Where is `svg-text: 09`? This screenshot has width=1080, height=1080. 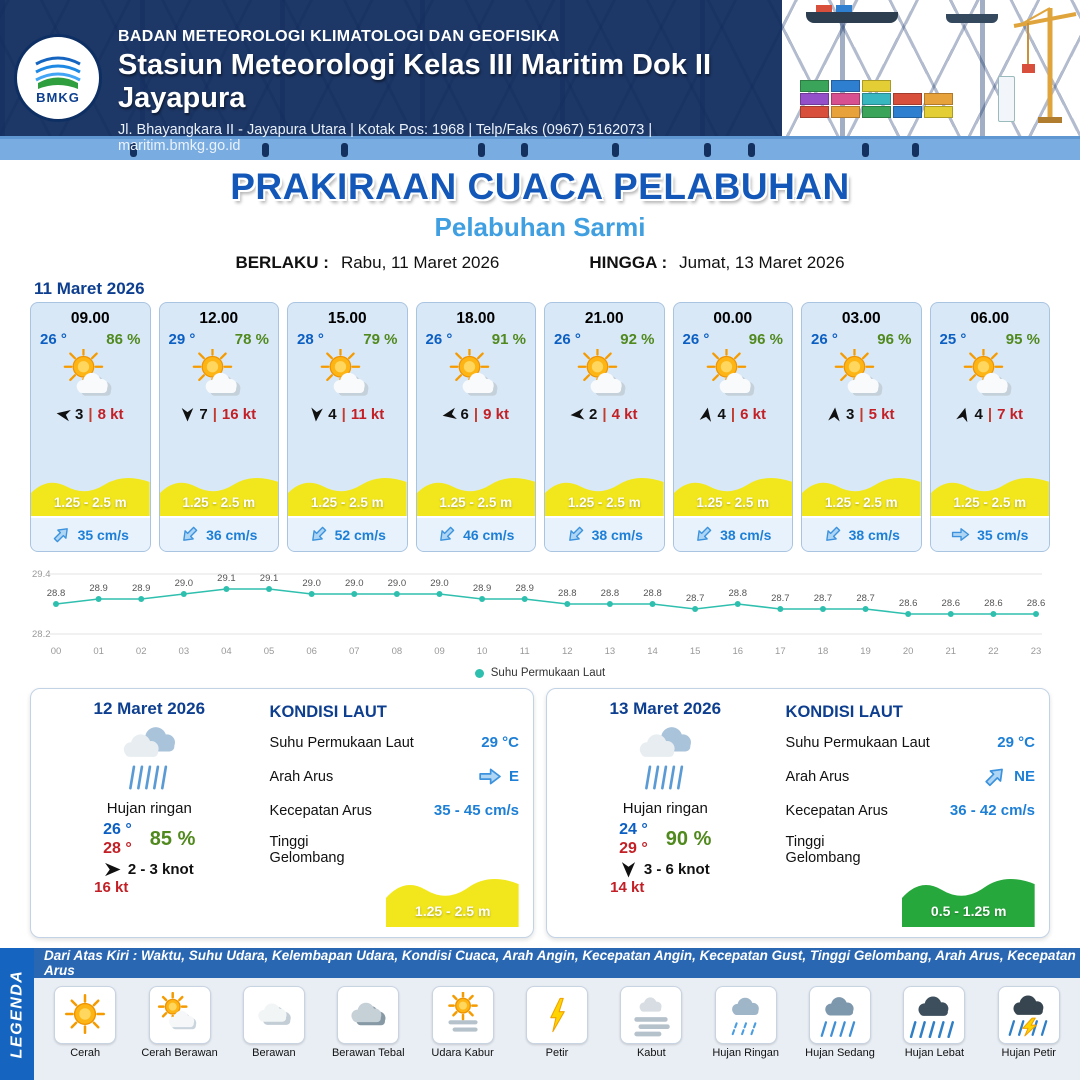
svg-text: 09 is located at coordinates (439, 651).